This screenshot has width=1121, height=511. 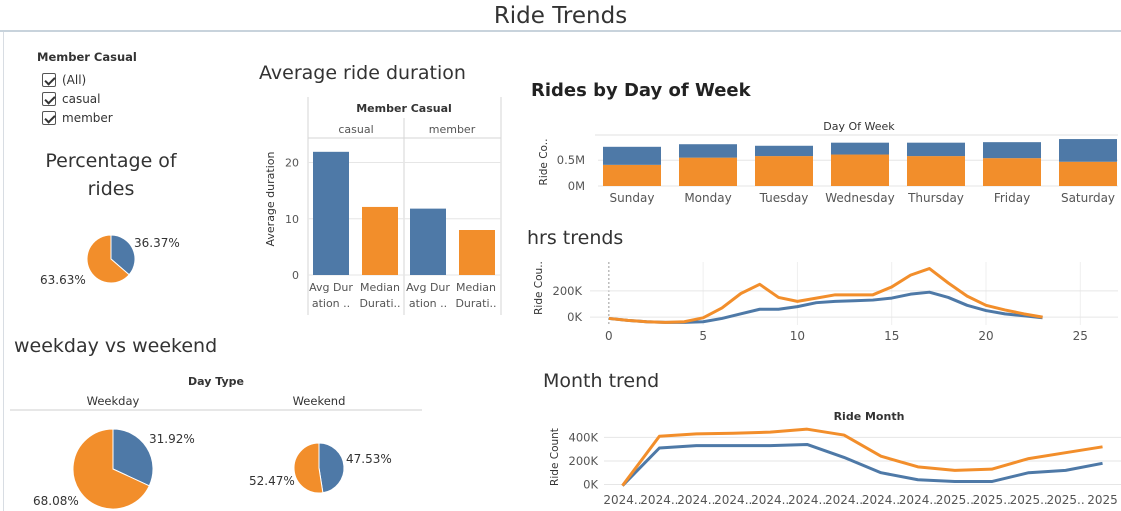 I want to click on x-tick-label: 20, so click(x=985, y=336).